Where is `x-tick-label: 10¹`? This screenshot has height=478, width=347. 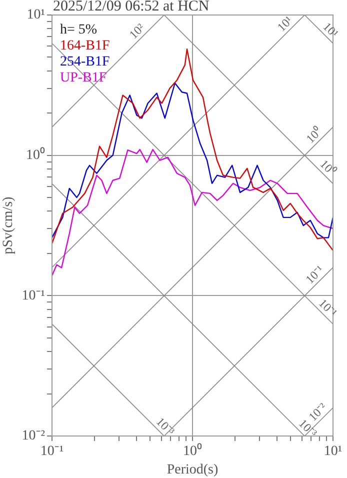 x-tick-label: 10¹ is located at coordinates (333, 452).